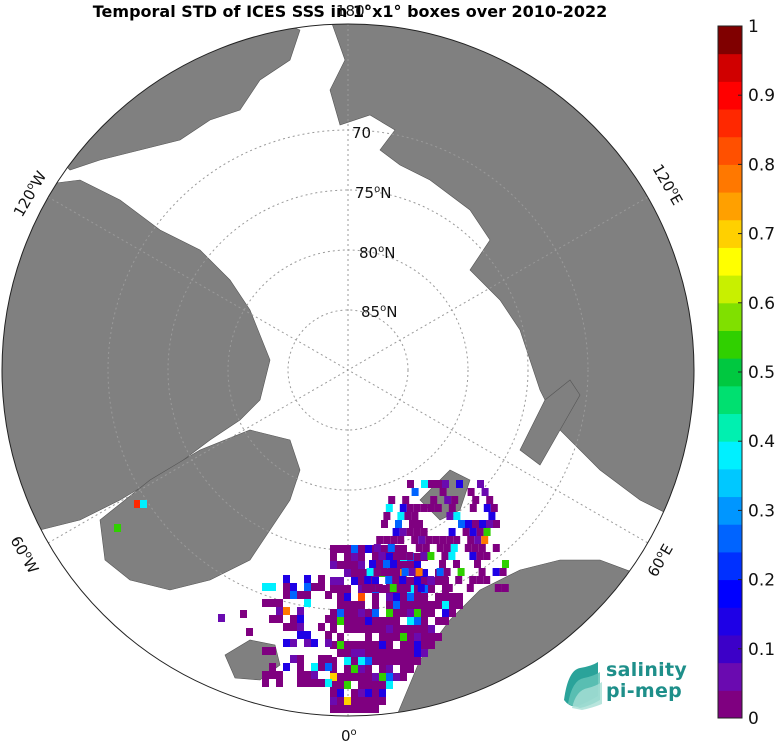  Describe the element at coordinates (550, 422) in the screenshot. I see `land-novaya-zemlya` at that location.